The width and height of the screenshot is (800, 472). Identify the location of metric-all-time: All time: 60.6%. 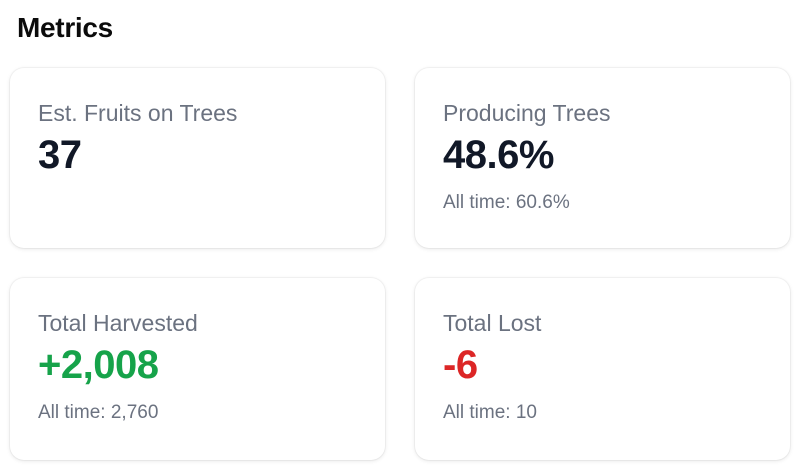
(506, 202).